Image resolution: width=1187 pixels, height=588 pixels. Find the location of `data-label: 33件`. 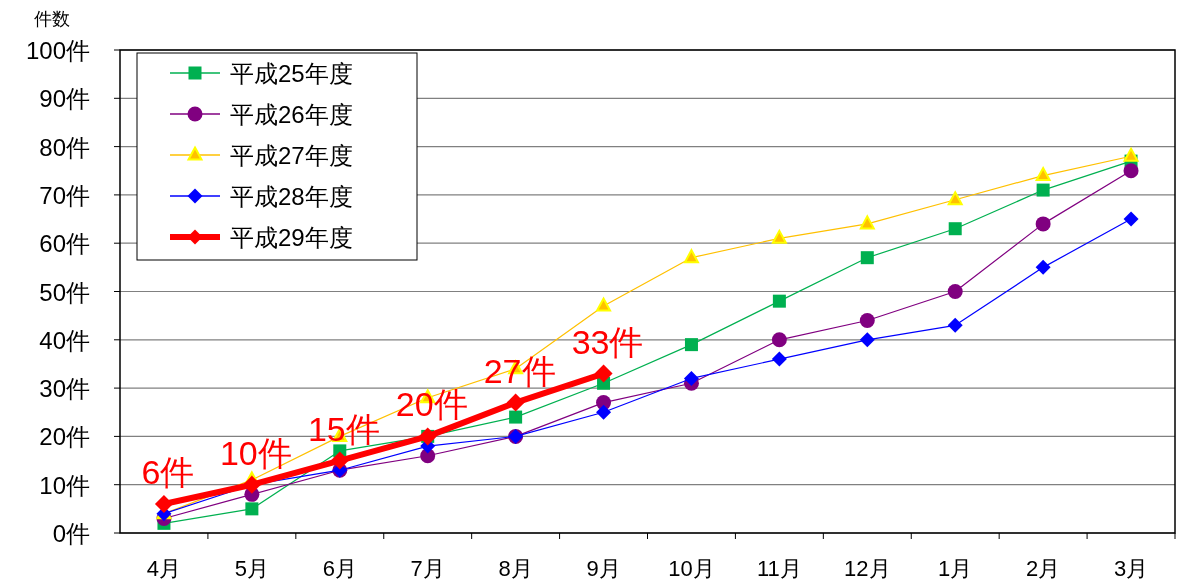

data-label: 33件 is located at coordinates (607, 341).